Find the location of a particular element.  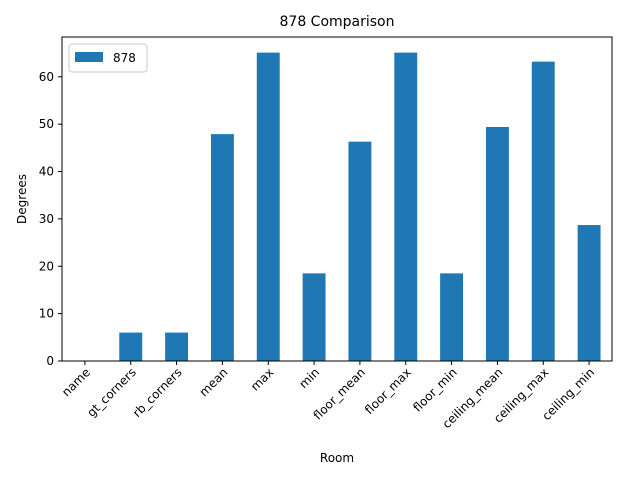

bar-max is located at coordinates (268, 206).